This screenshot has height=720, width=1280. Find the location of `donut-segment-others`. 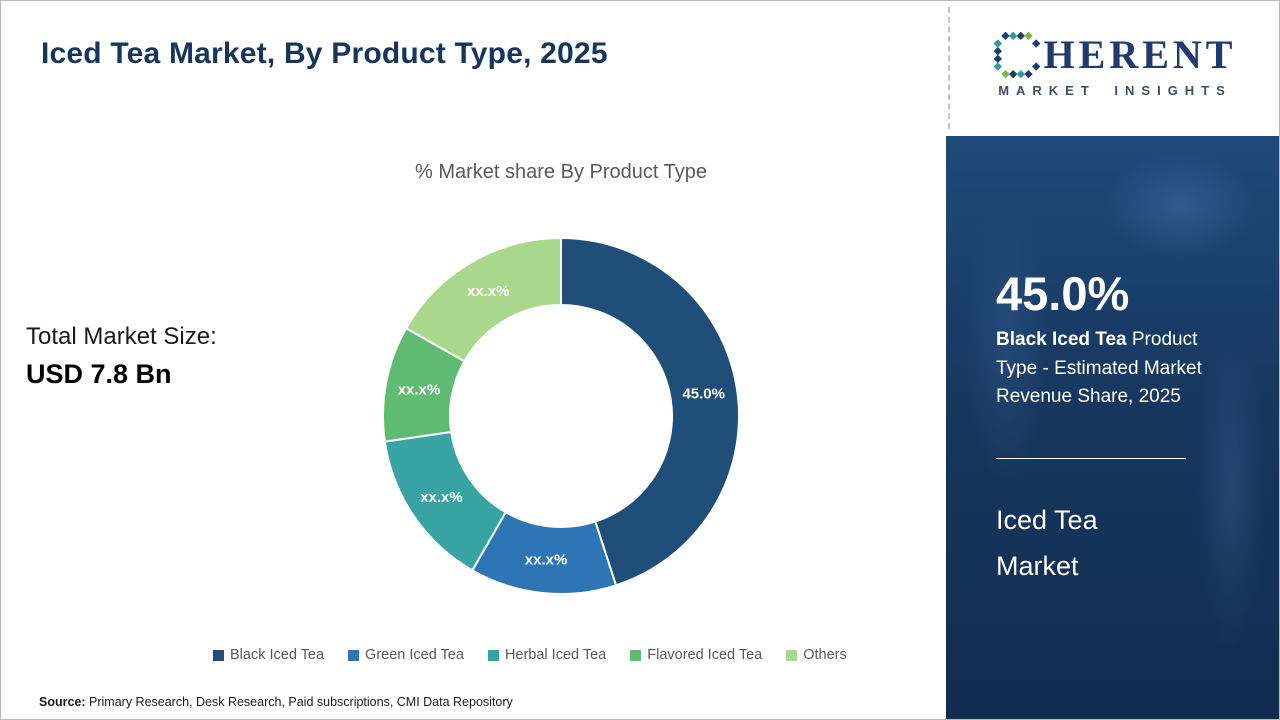

donut-segment-others is located at coordinates (483, 299).